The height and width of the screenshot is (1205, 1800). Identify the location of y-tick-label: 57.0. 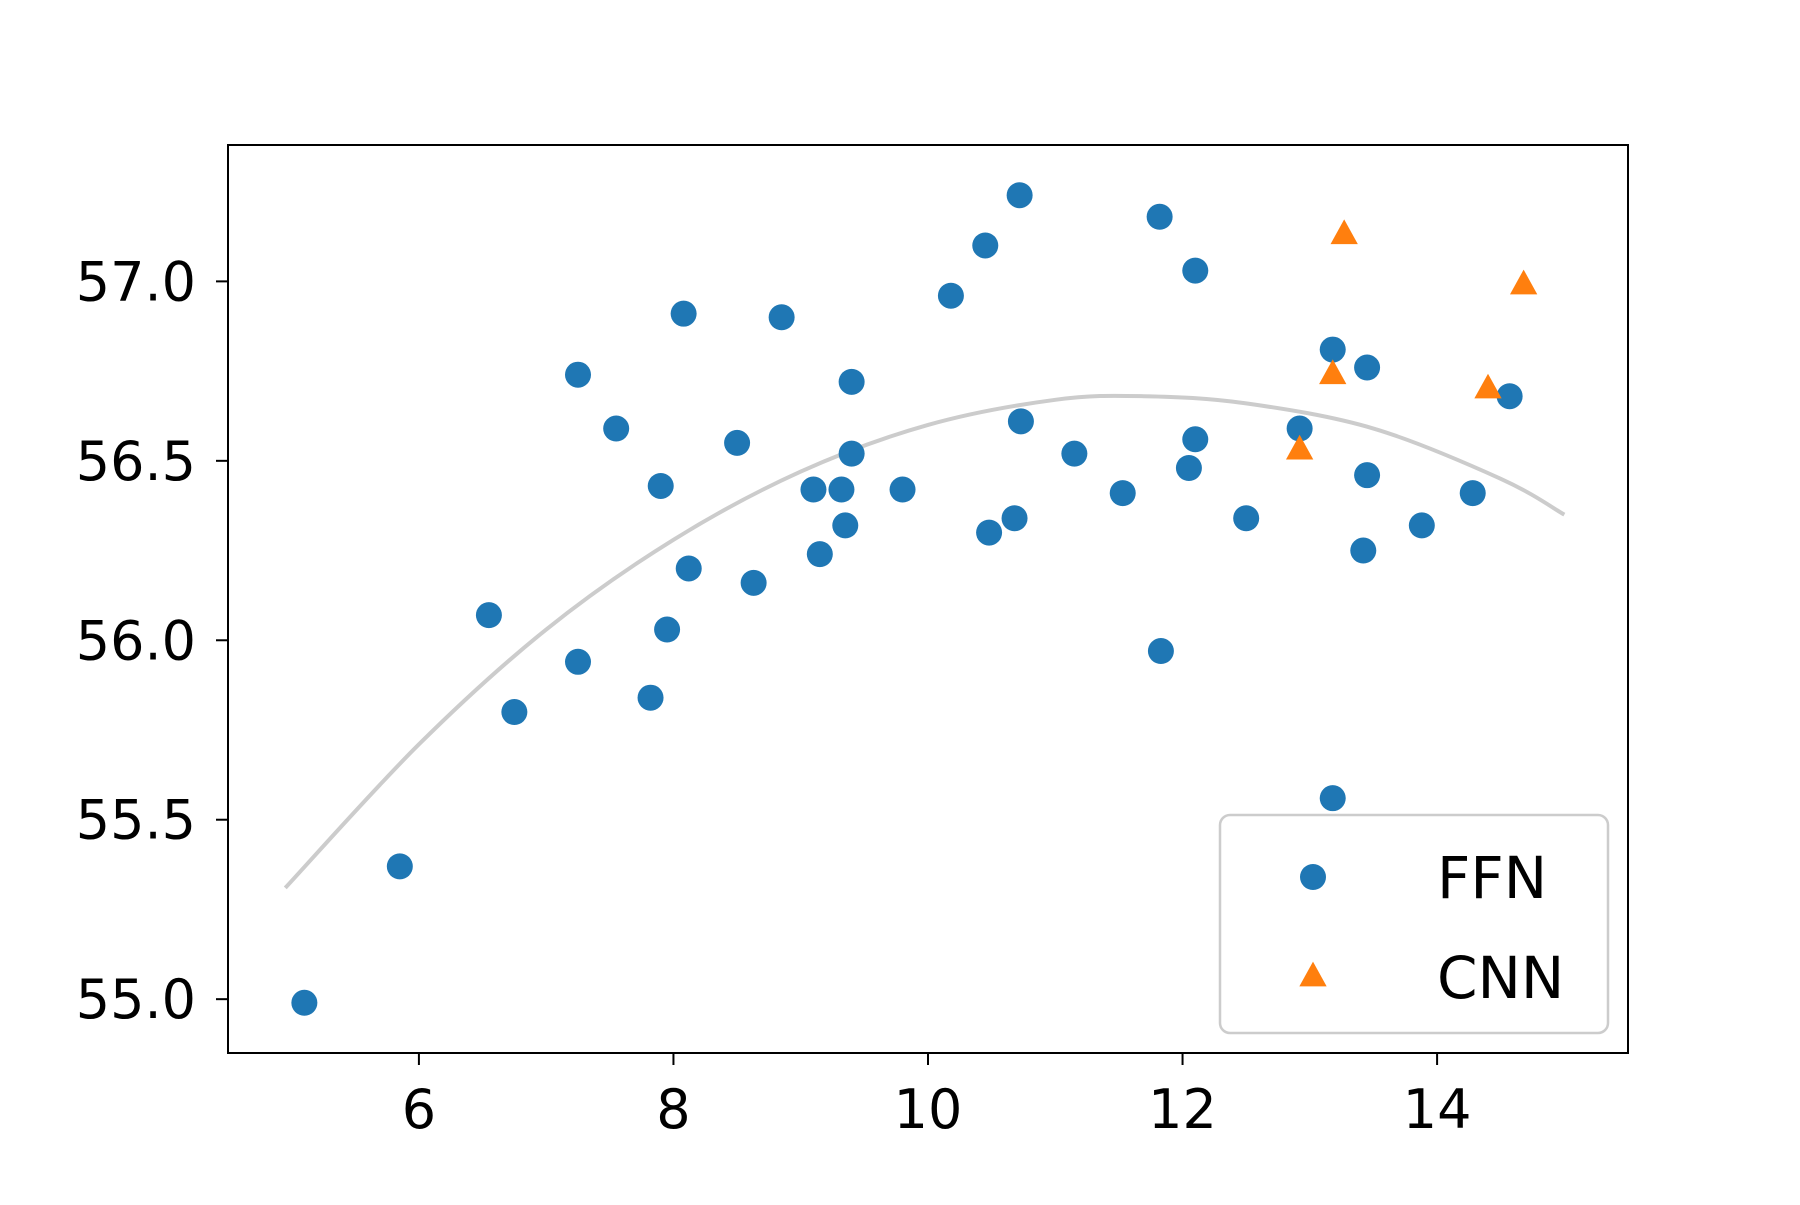
(136, 281).